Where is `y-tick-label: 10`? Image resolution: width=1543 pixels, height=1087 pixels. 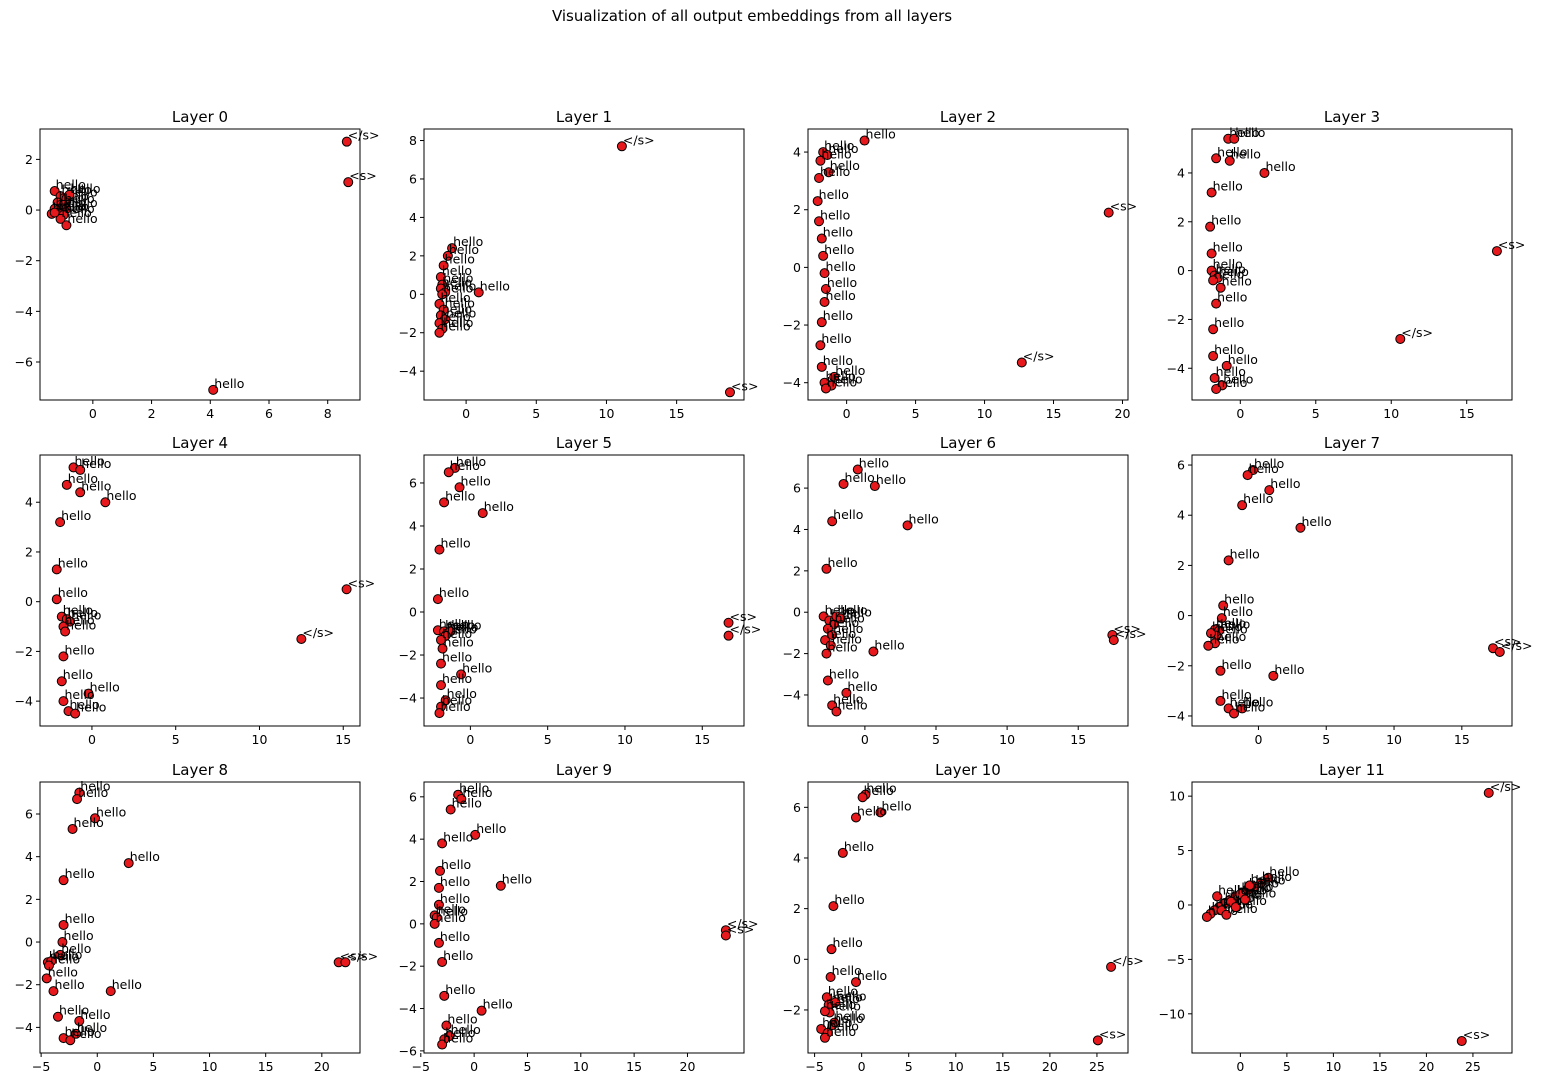 y-tick-label: 10 is located at coordinates (1177, 796).